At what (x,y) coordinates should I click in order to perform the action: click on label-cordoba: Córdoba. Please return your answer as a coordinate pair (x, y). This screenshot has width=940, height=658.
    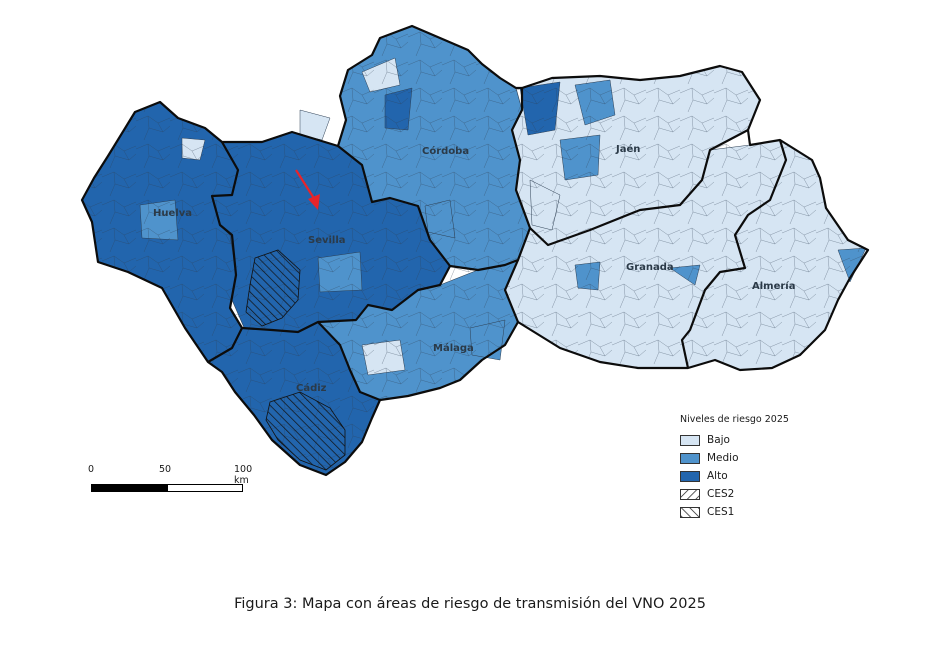
    Looking at the image, I should click on (445, 151).